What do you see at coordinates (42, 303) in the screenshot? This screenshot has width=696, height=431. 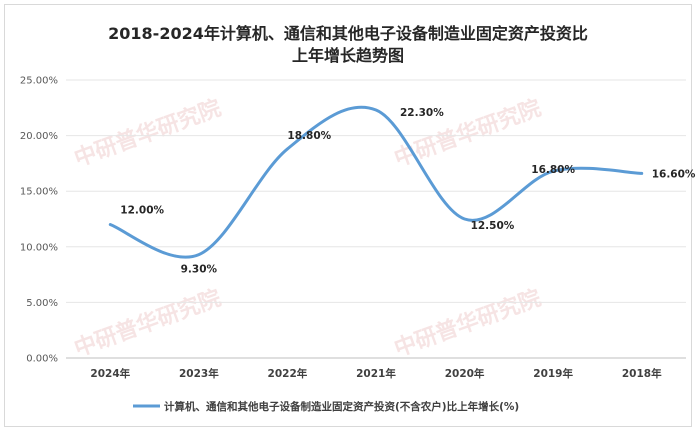 I see `y-tick-label: 5.00%` at bounding box center [42, 303].